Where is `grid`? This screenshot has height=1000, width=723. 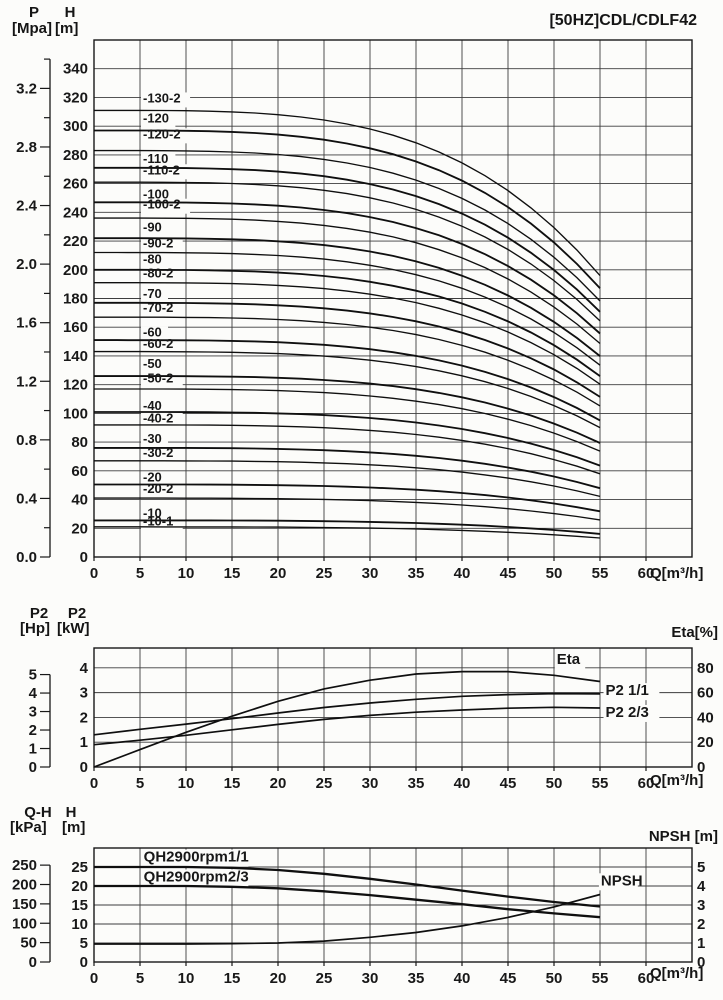
grid is located at coordinates (393, 707).